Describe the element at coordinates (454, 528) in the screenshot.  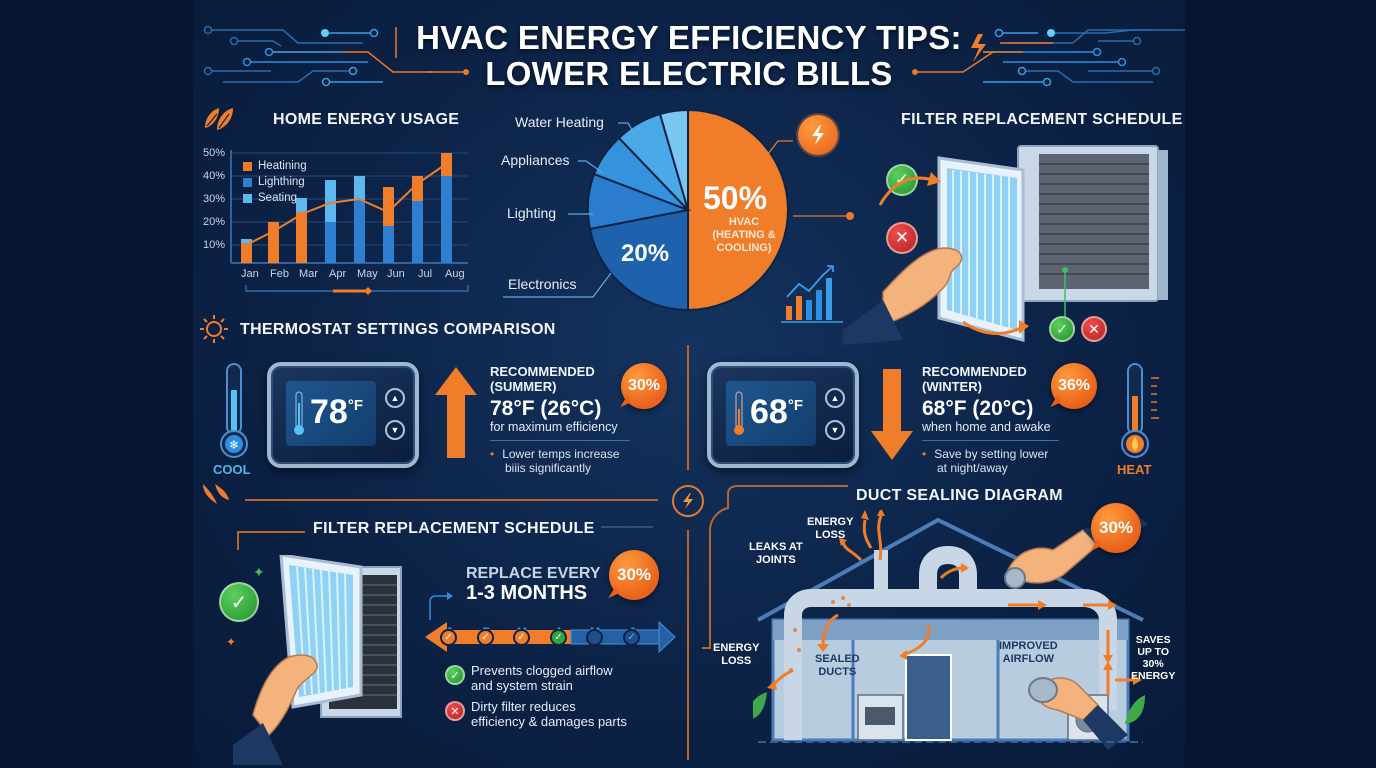
I see `filter-bottom-title: FILTER REPLACEMENT SCHEDULE` at that location.